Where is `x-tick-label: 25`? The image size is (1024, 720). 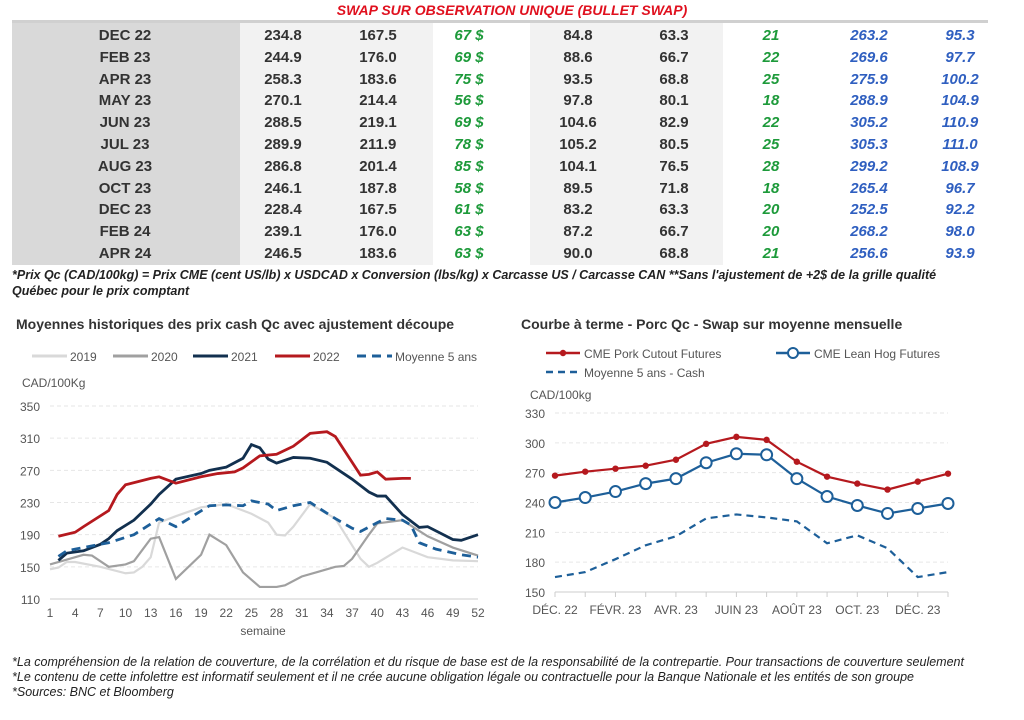
x-tick-label: 25 is located at coordinates (252, 613).